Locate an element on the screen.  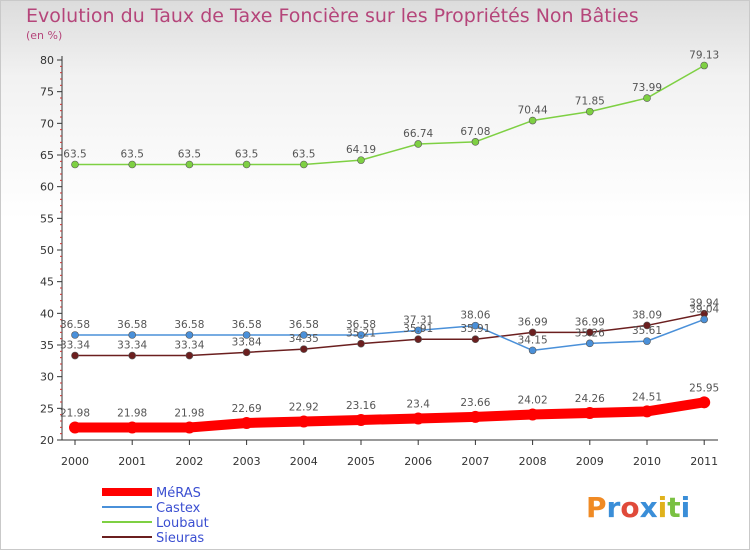
y-tick-label: 70 is located at coordinates (47, 123).